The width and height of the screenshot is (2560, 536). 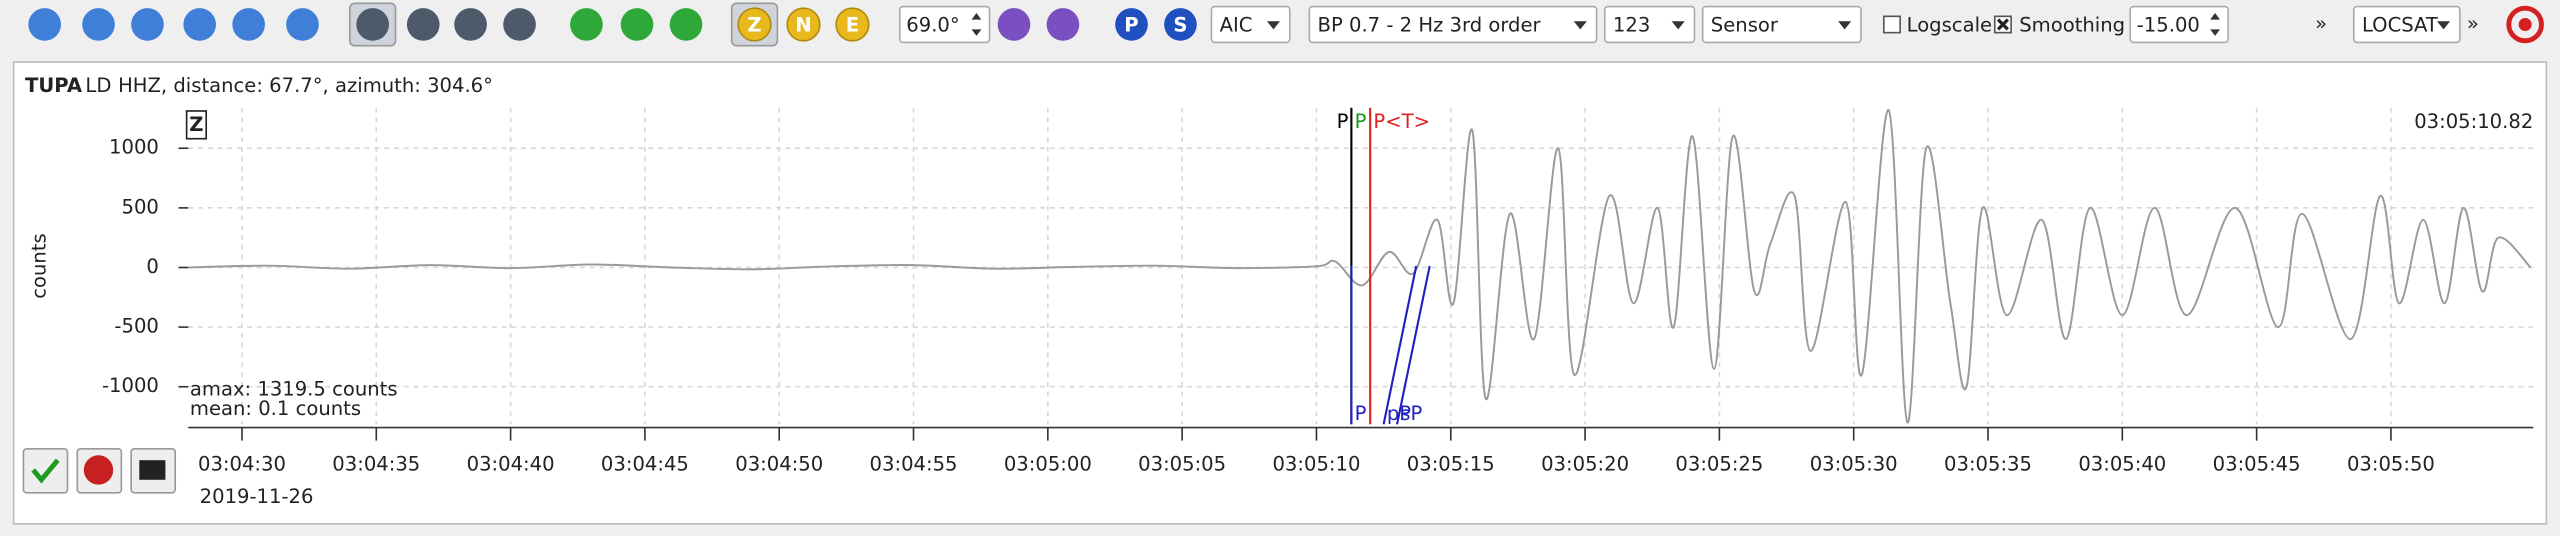 What do you see at coordinates (2257, 464) in the screenshot?
I see `x-tick-label: 03:05:45` at bounding box center [2257, 464].